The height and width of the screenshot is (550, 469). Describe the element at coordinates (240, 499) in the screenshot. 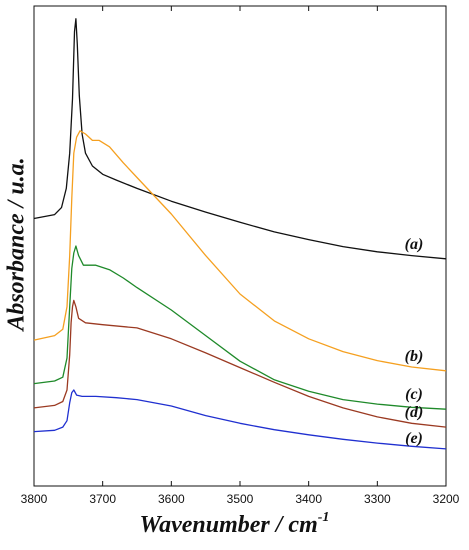

I see `x-tick-label: 3500` at that location.